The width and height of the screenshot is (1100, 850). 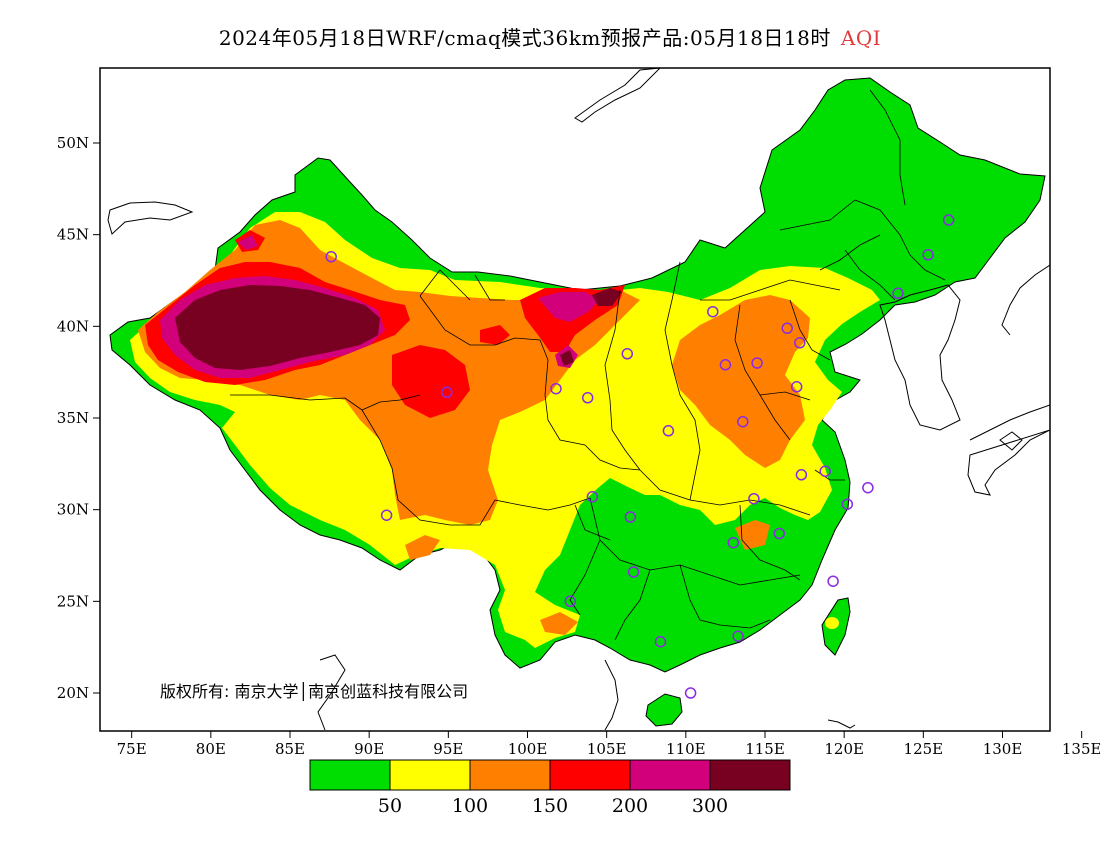 What do you see at coordinates (73, 143) in the screenshot?
I see `lat-tick-label: 50N` at bounding box center [73, 143].